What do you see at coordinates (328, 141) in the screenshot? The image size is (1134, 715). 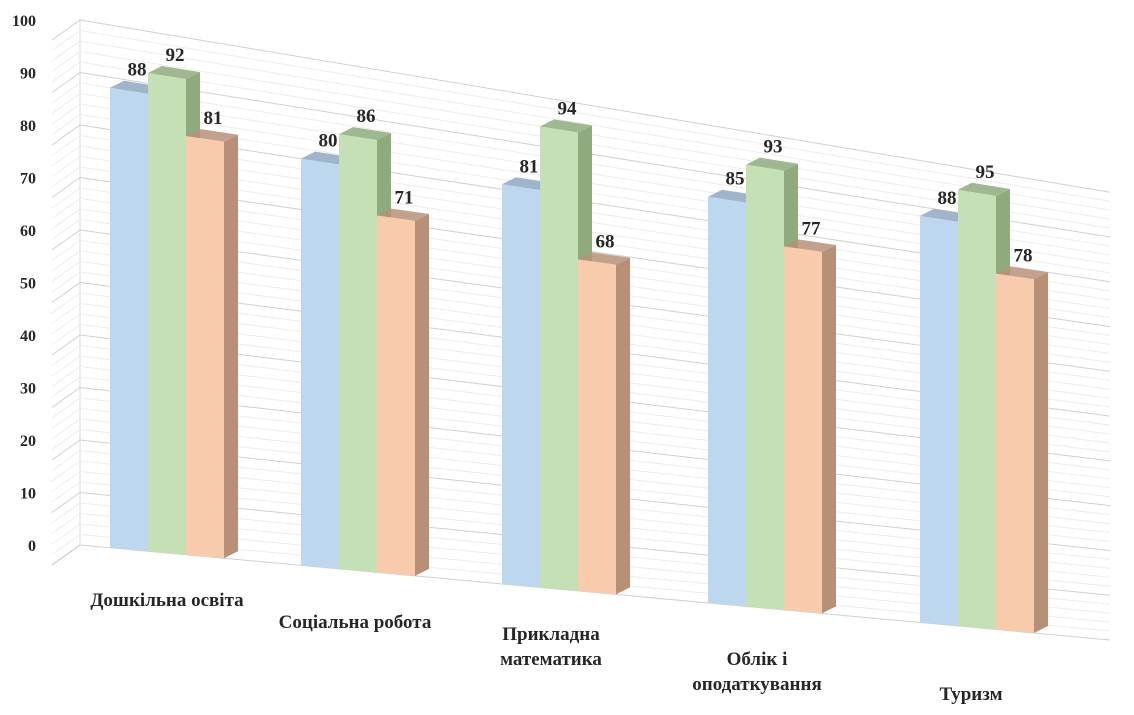 I see `data-label: 80` at bounding box center [328, 141].